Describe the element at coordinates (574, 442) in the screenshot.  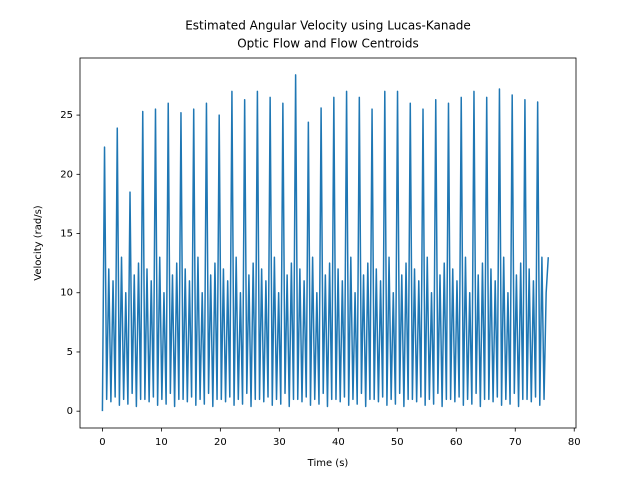
I see `x-tick-label: 80` at that location.